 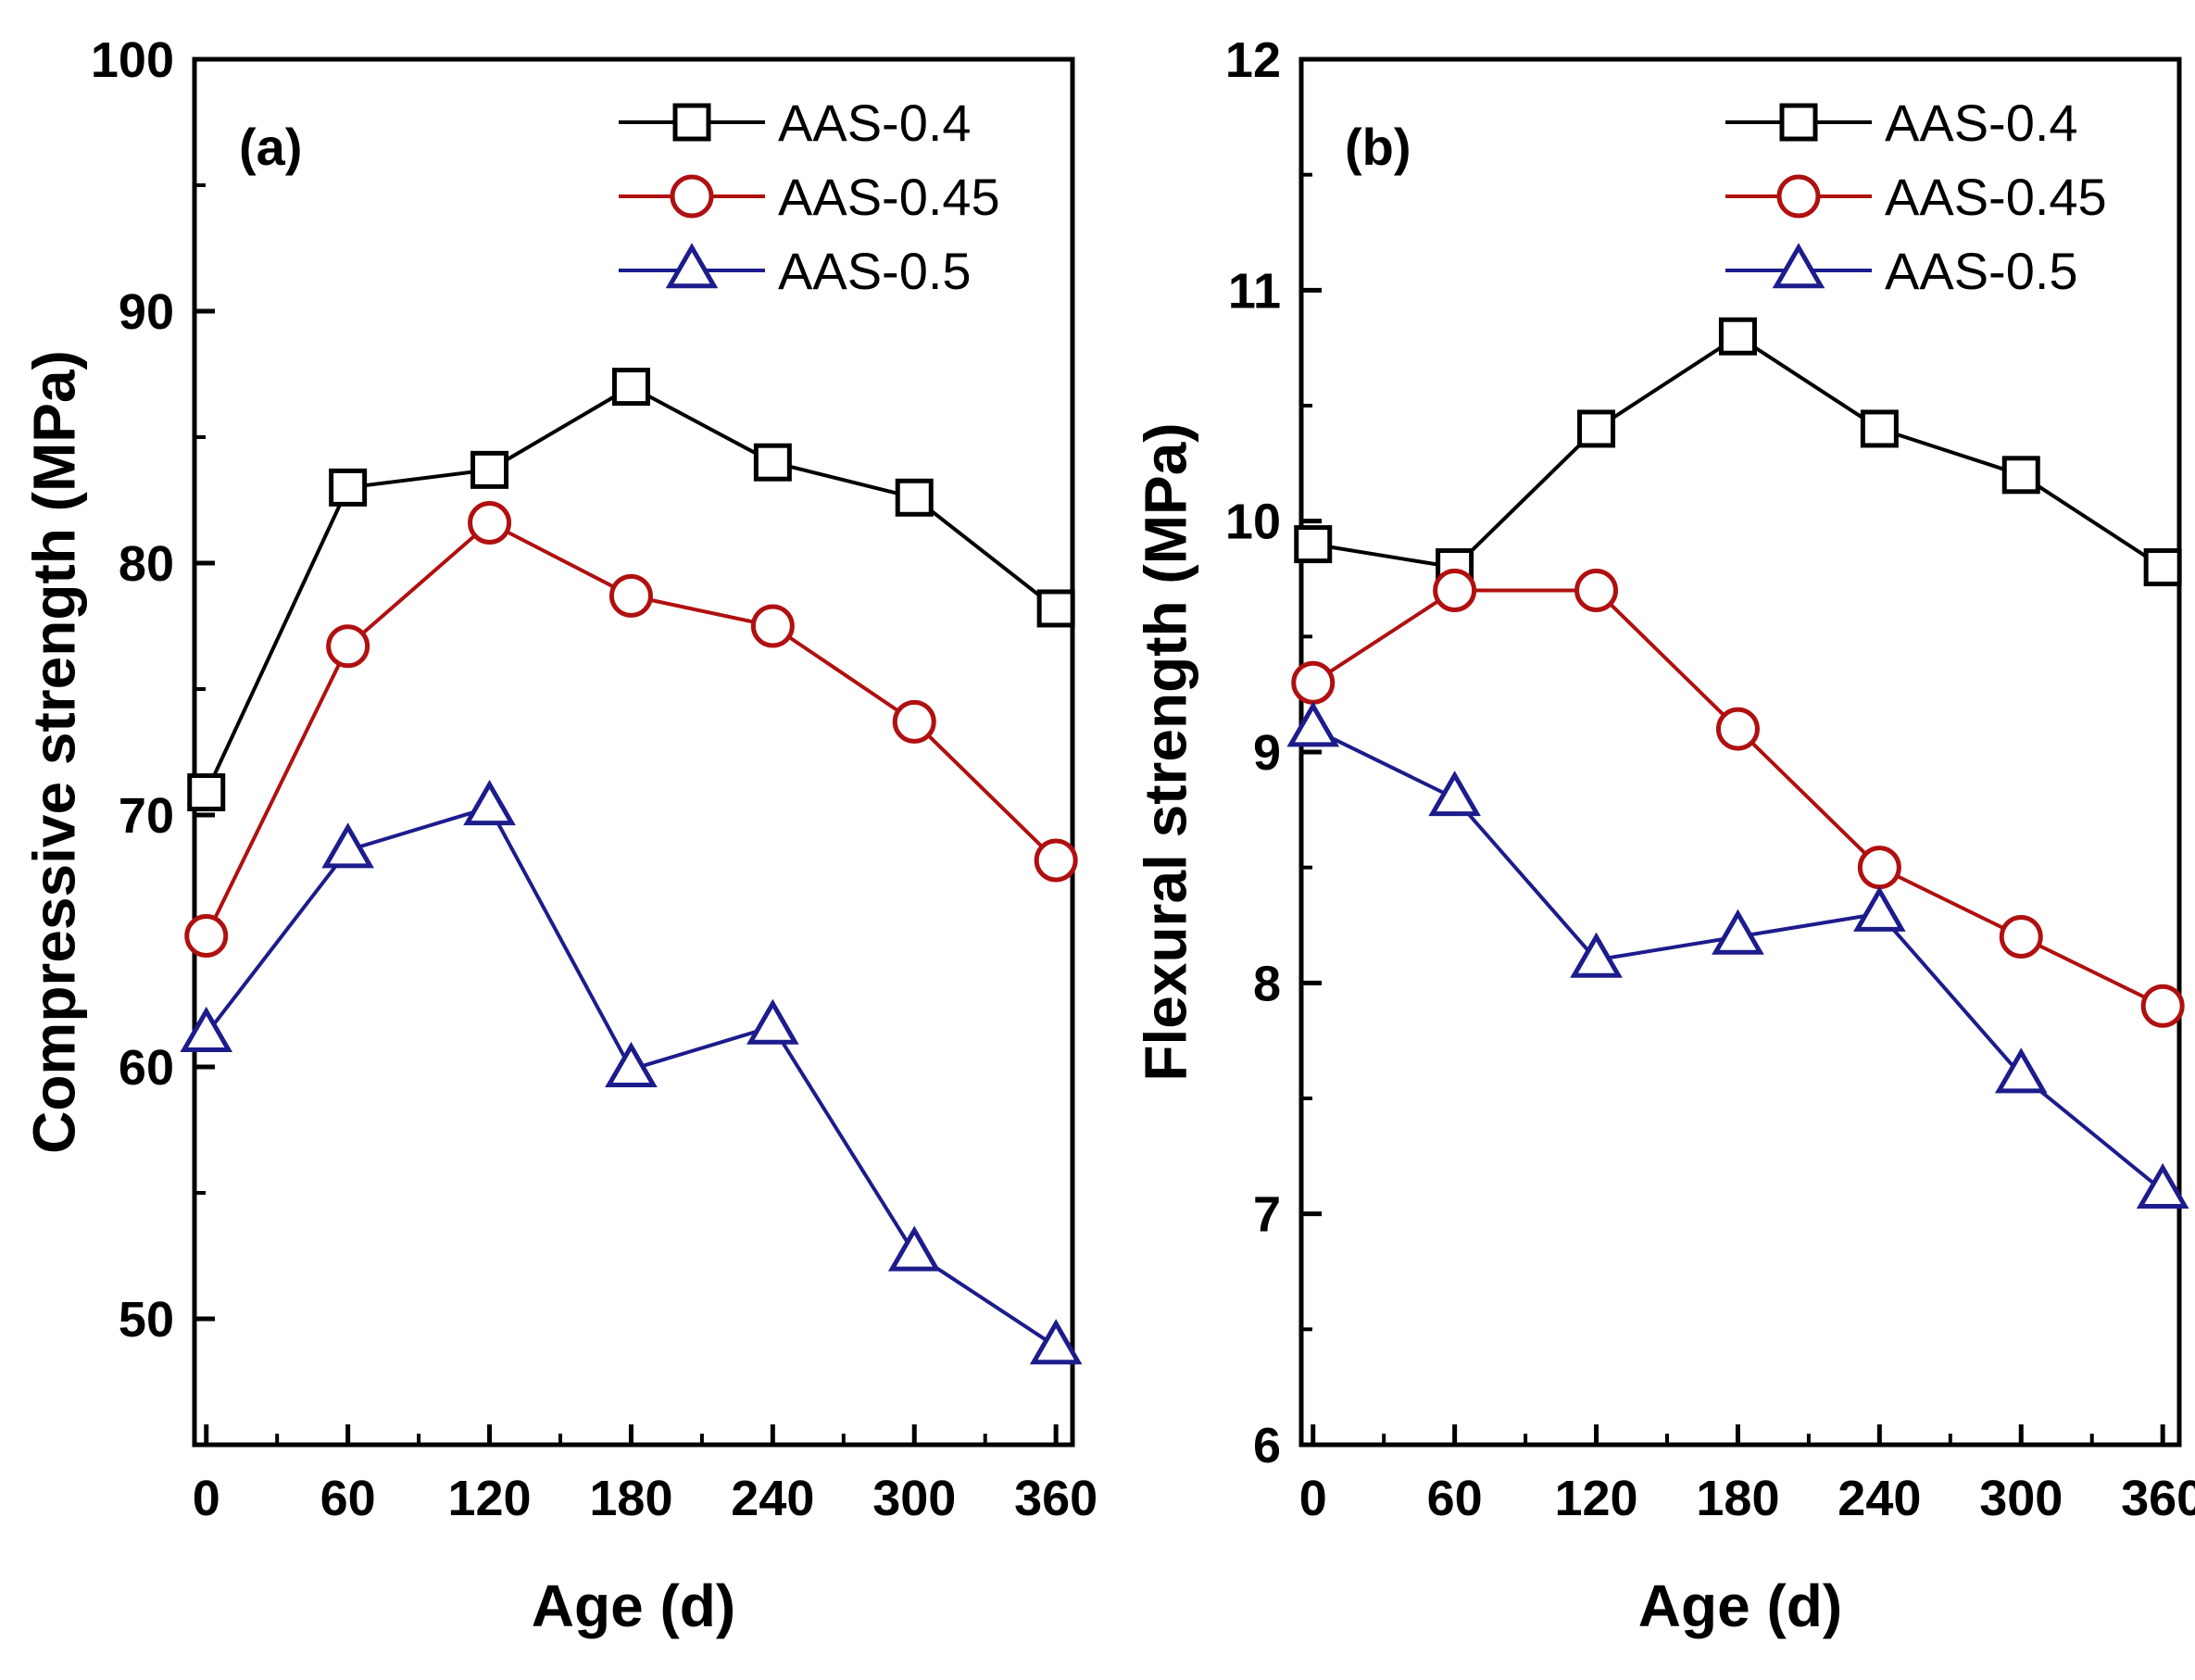 I want to click on y-tick-label: 10, so click(x=1253, y=522).